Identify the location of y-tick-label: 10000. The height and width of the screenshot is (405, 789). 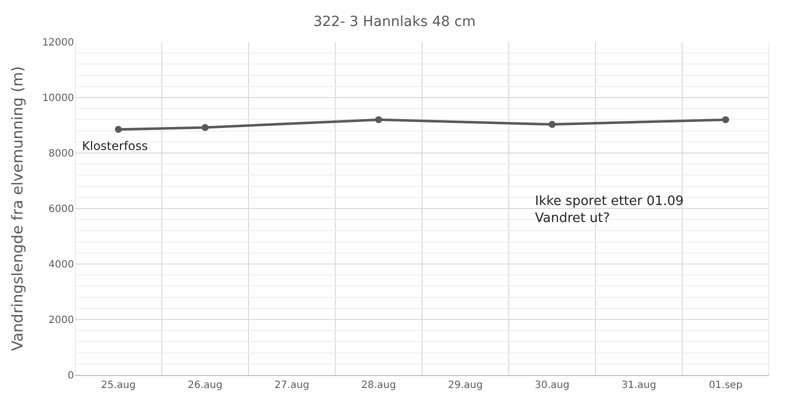
(58, 98).